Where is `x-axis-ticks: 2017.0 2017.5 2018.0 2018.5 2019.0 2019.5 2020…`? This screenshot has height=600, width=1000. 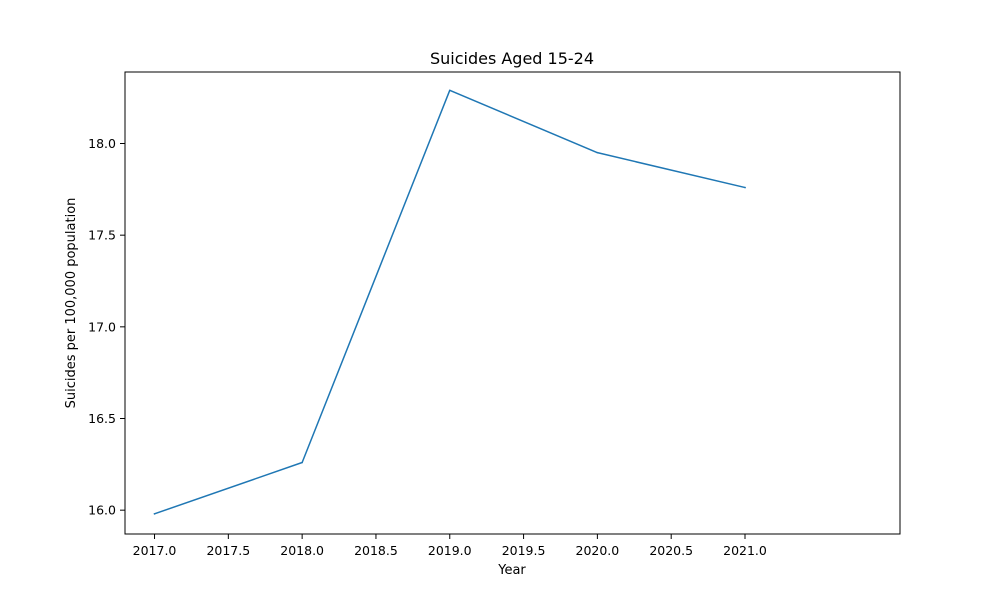
x-axis-ticks: 2017.0 2017.5 2018.0 2018.5 2019.0 2019.5 2020… is located at coordinates (450, 546).